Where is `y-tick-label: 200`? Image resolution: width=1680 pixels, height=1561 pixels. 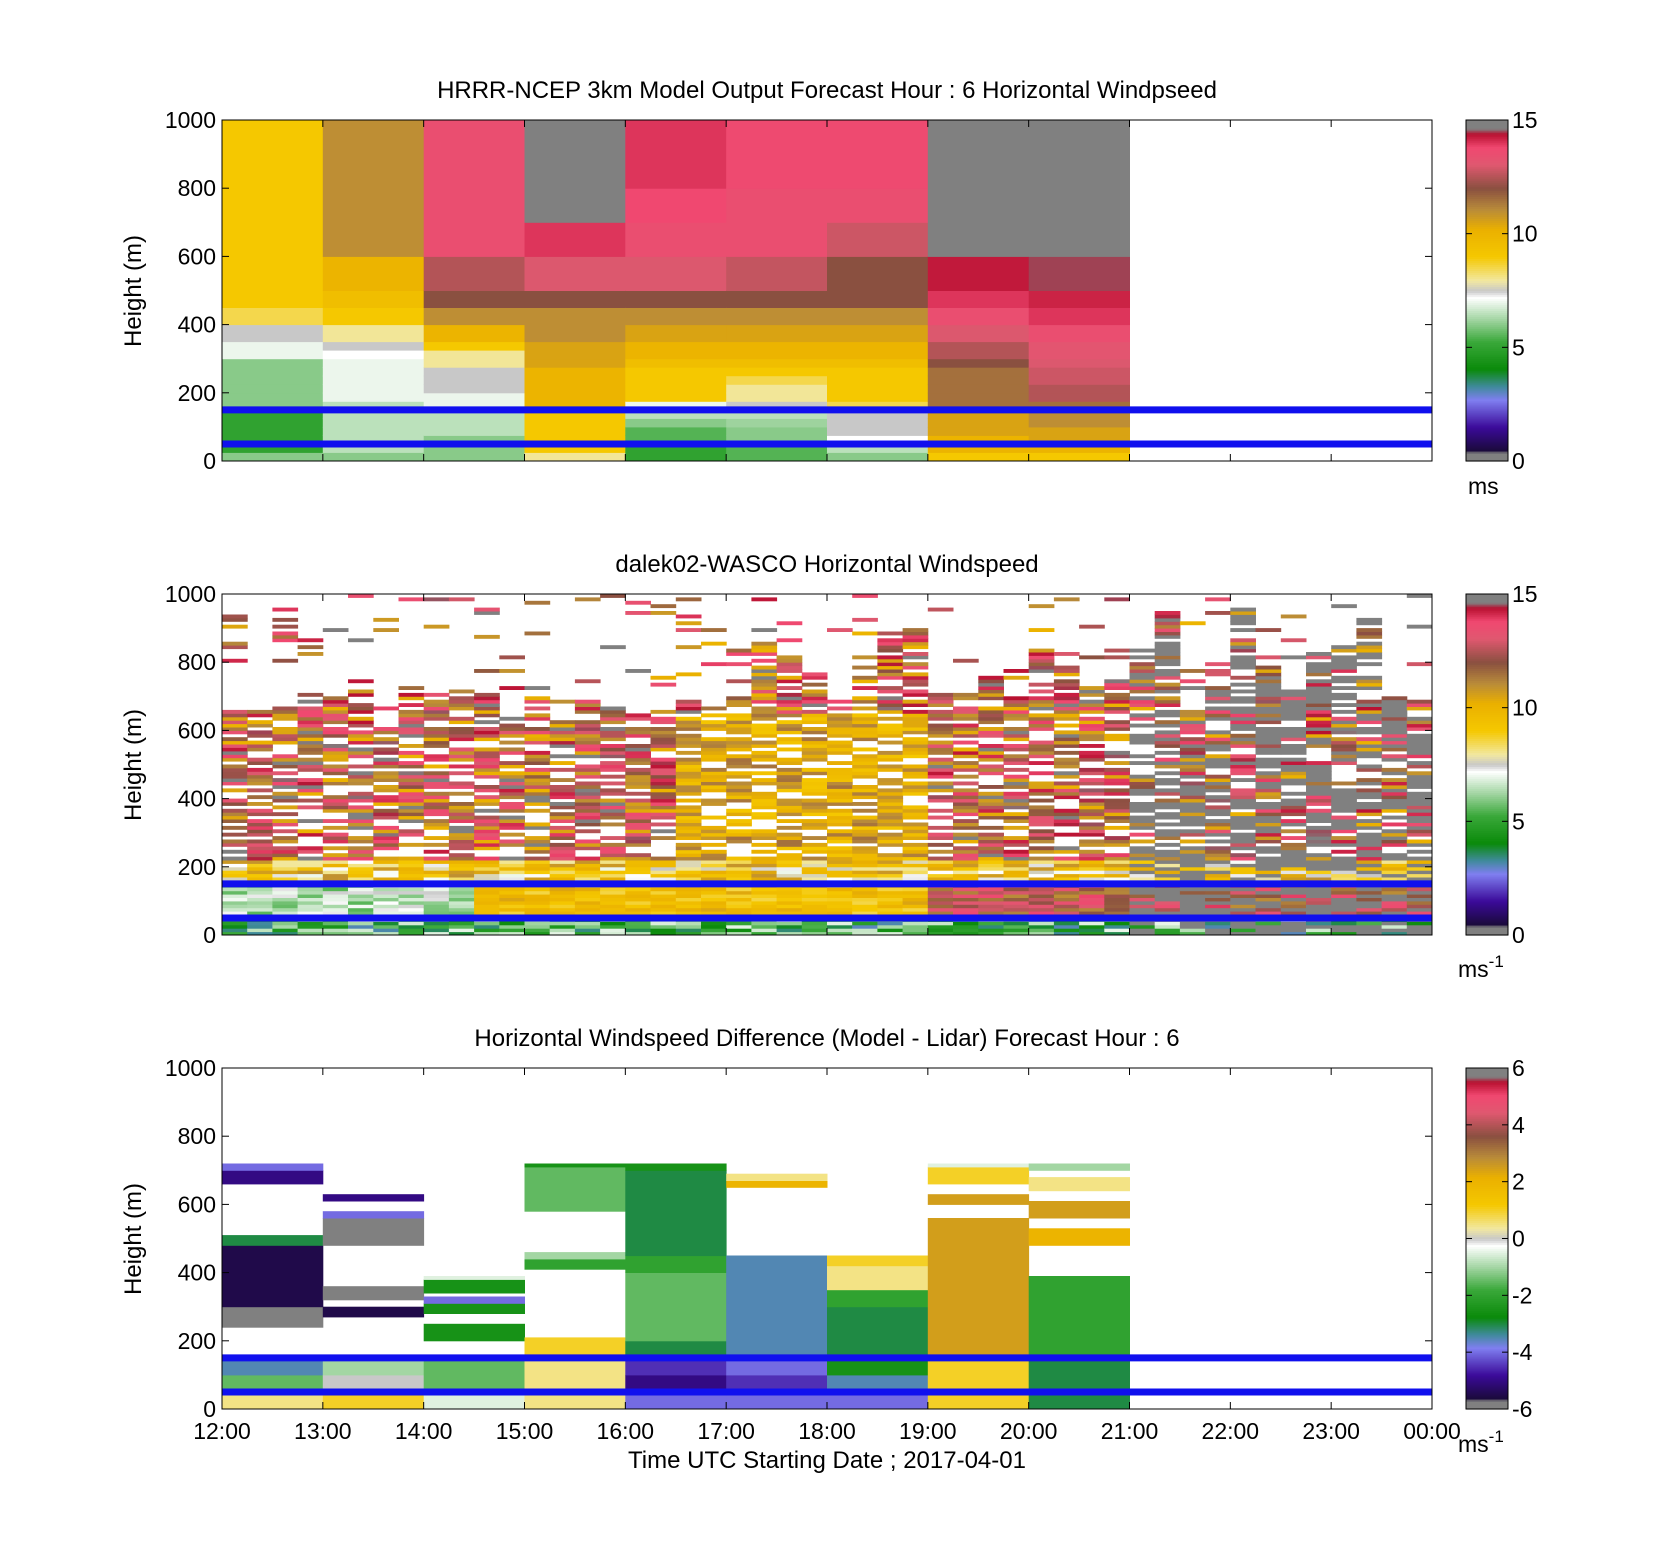 y-tick-label: 200 is located at coordinates (197, 1341).